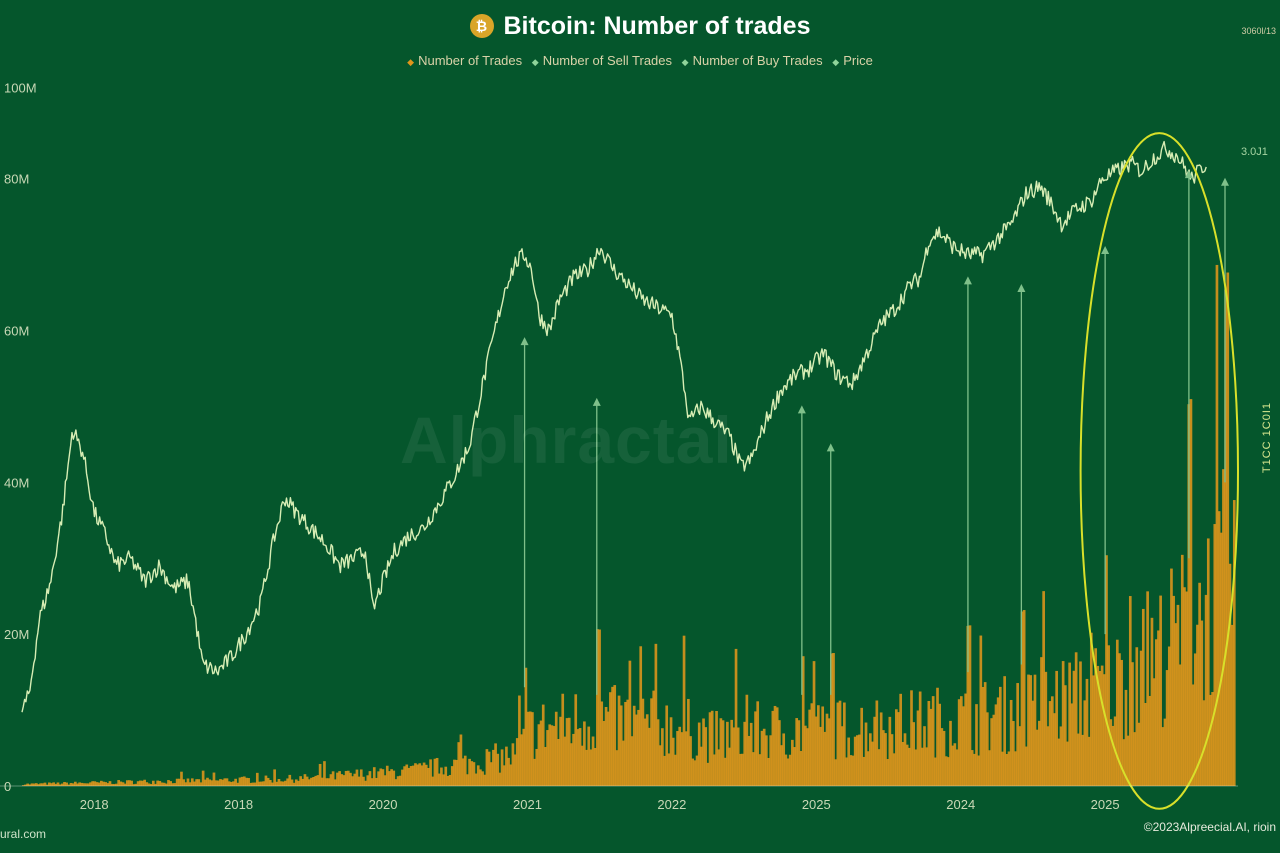 The width and height of the screenshot is (1280, 853). What do you see at coordinates (852, 60) in the screenshot?
I see `legend-item-price: ◆ Price` at bounding box center [852, 60].